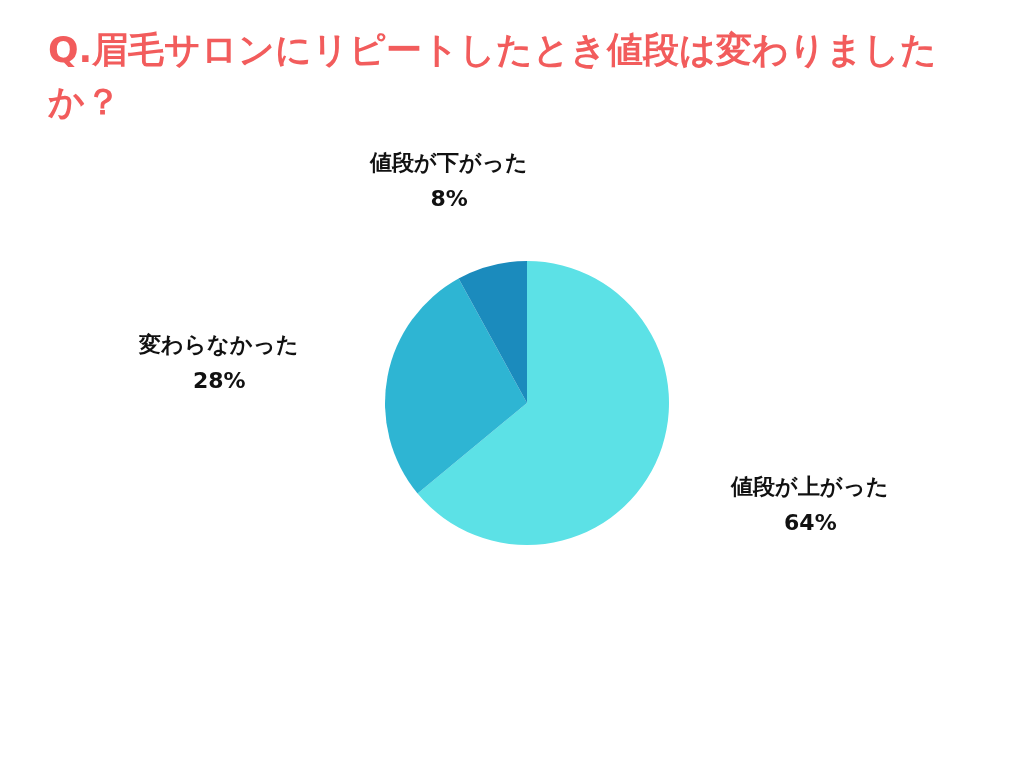 This screenshot has width=1024, height=768. What do you see at coordinates (493, 76) in the screenshot?
I see `chart-title: Q.眉毛サロンにリピートしたとき値段は変わりましたか？` at bounding box center [493, 76].